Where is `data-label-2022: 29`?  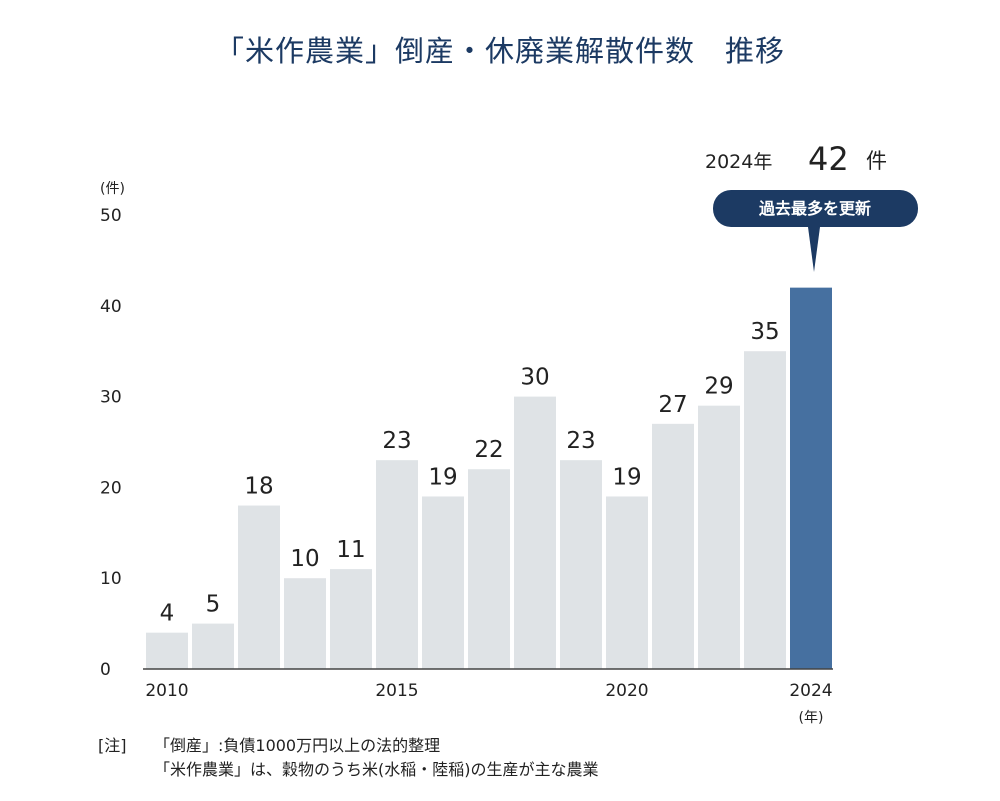
data-label-2022: 29 is located at coordinates (718, 387).